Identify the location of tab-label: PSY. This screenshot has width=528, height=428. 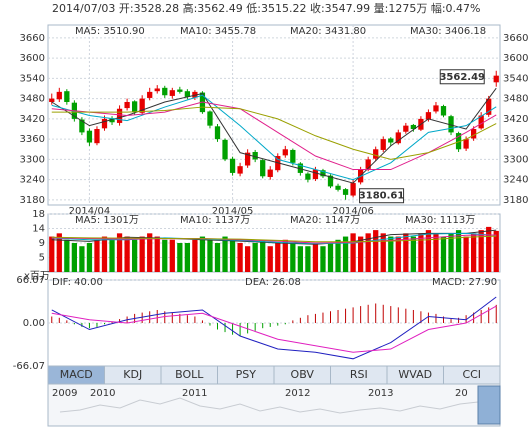
(246, 374).